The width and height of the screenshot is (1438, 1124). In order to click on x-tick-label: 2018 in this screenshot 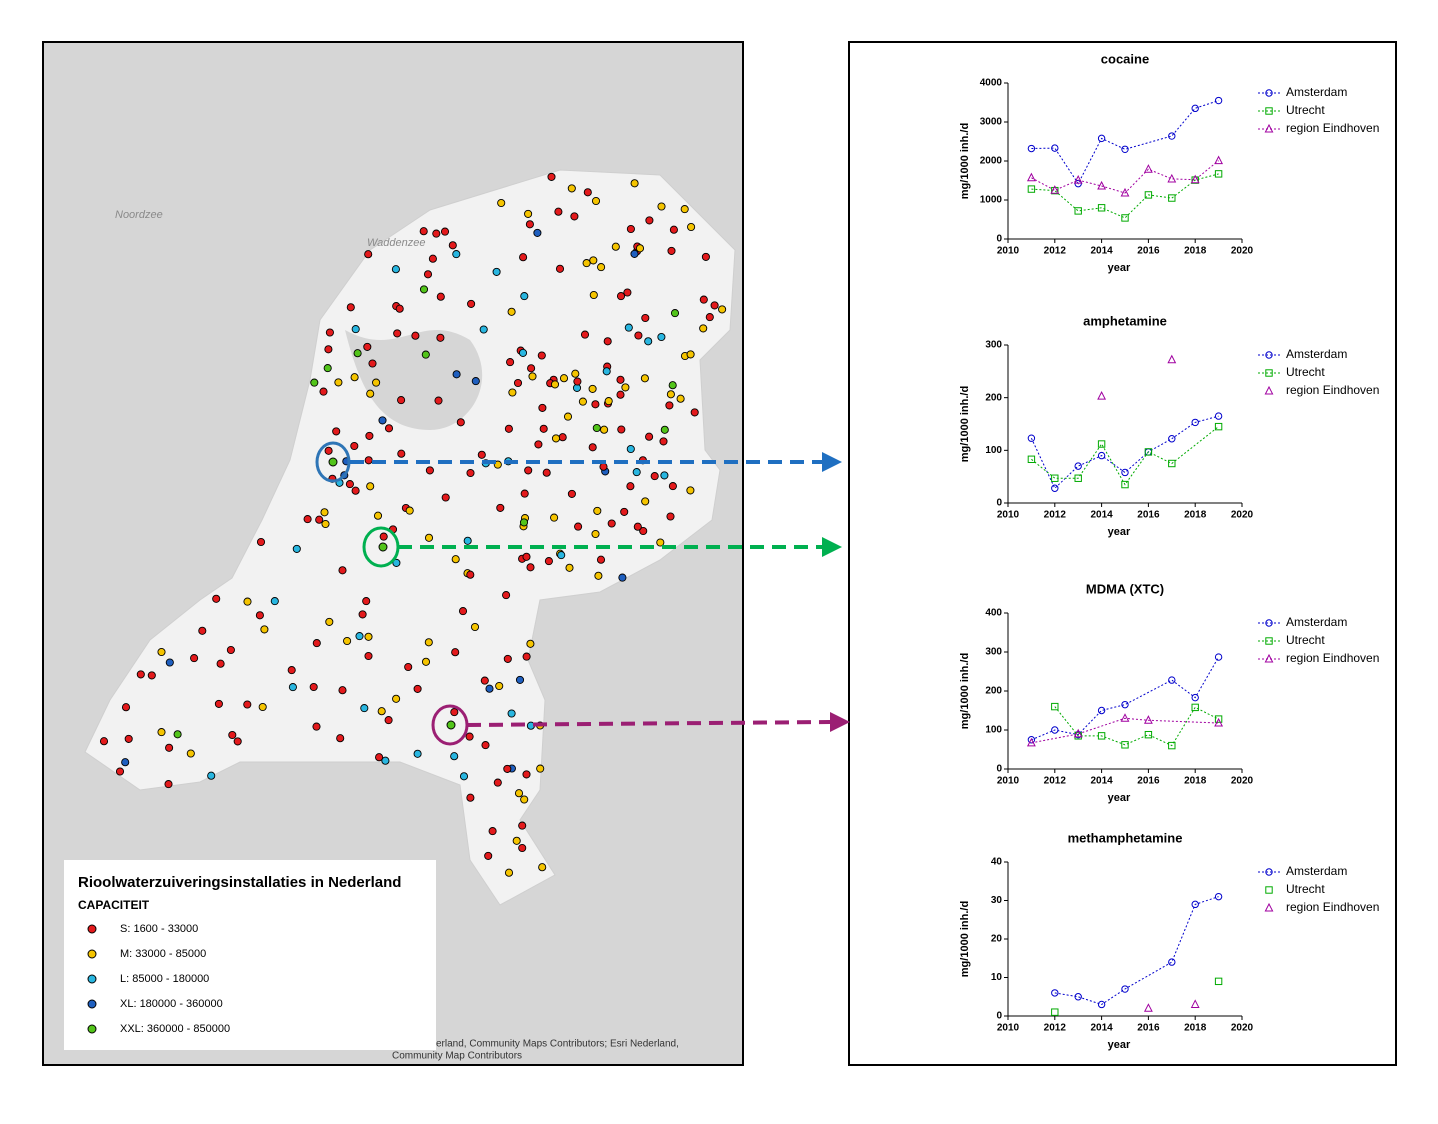, I will do `click(1195, 251)`.